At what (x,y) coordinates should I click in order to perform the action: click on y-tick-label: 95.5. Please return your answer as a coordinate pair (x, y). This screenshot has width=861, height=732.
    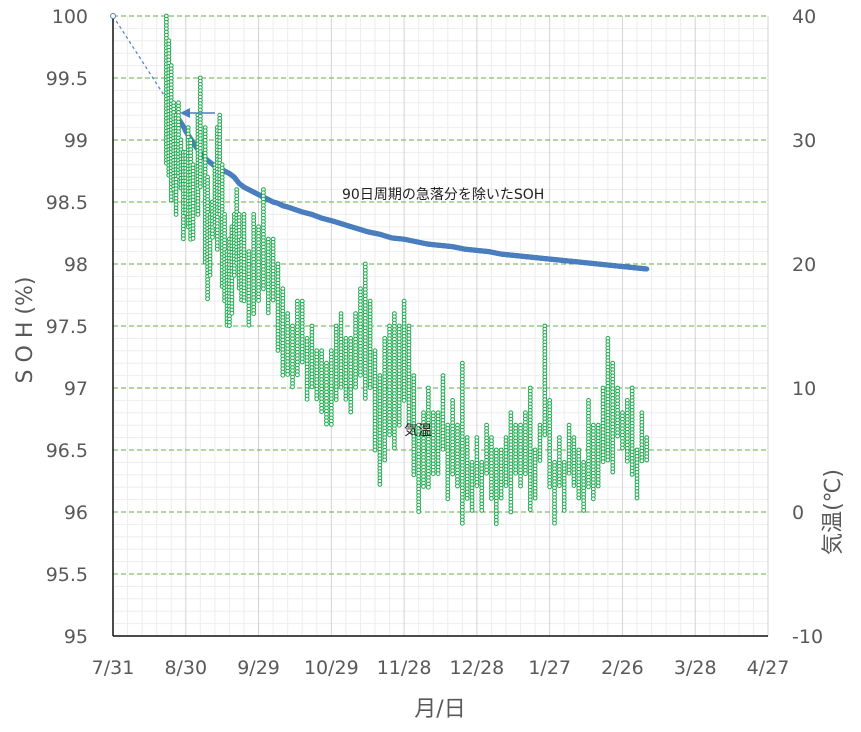
    Looking at the image, I should click on (67, 575).